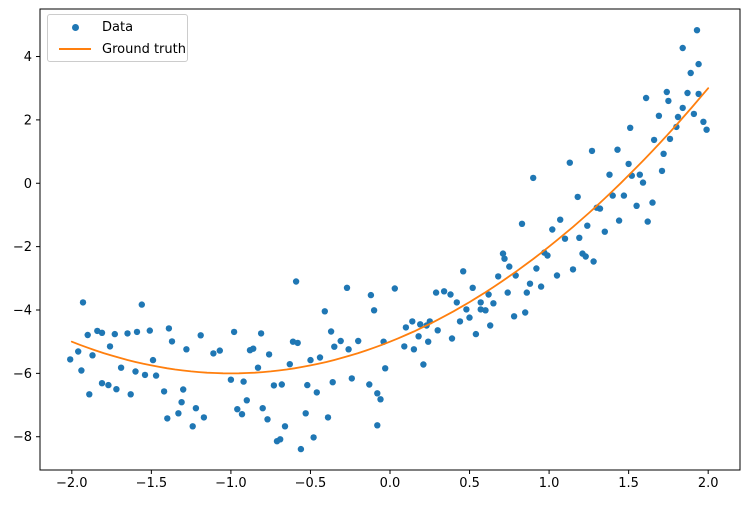 The image size is (747, 505). I want to click on y-tick-label: −8, so click(22, 437).